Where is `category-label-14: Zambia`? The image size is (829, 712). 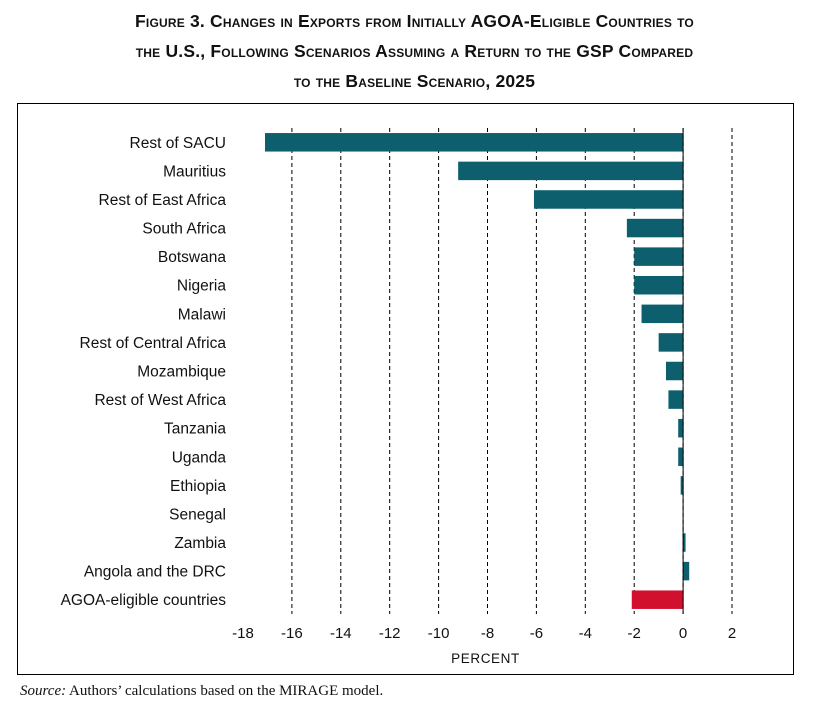 category-label-14: Zambia is located at coordinates (200, 543).